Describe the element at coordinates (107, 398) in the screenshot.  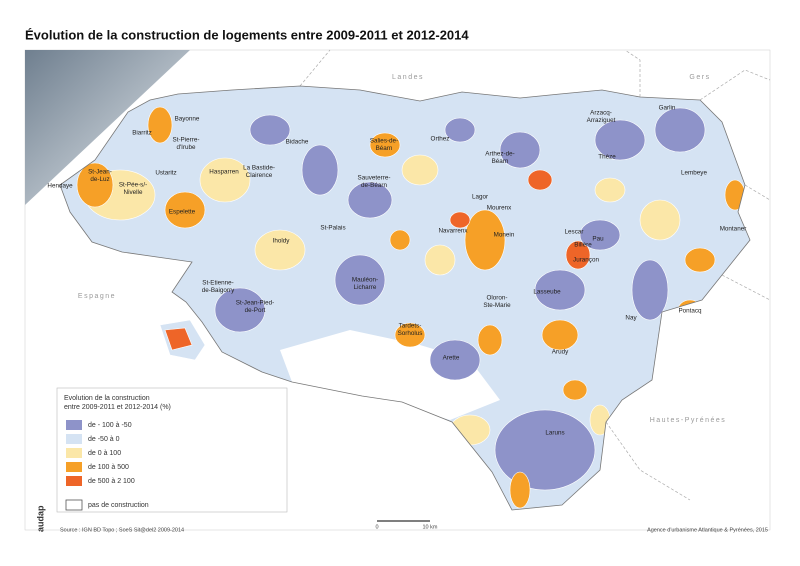
I see `legend-title: Evolution de la construction` at that location.